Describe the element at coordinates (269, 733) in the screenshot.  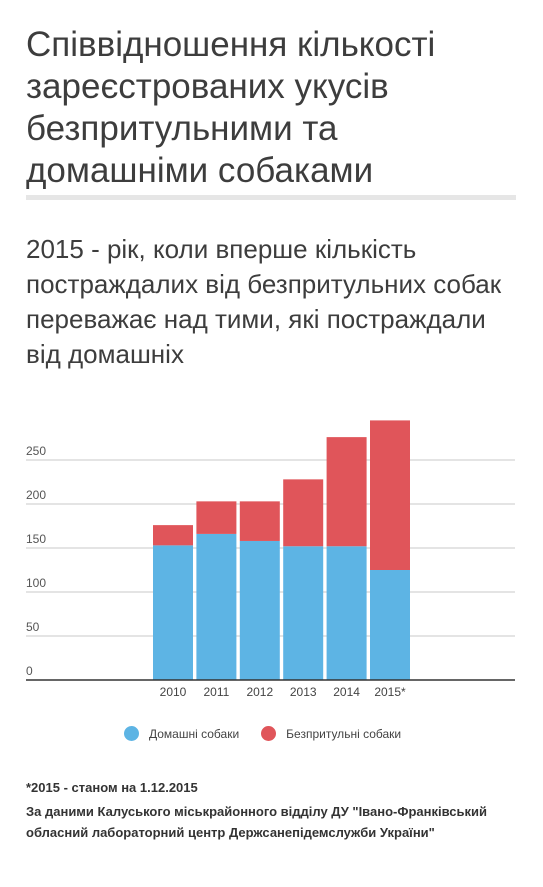
I see `legend-swatch-stray` at that location.